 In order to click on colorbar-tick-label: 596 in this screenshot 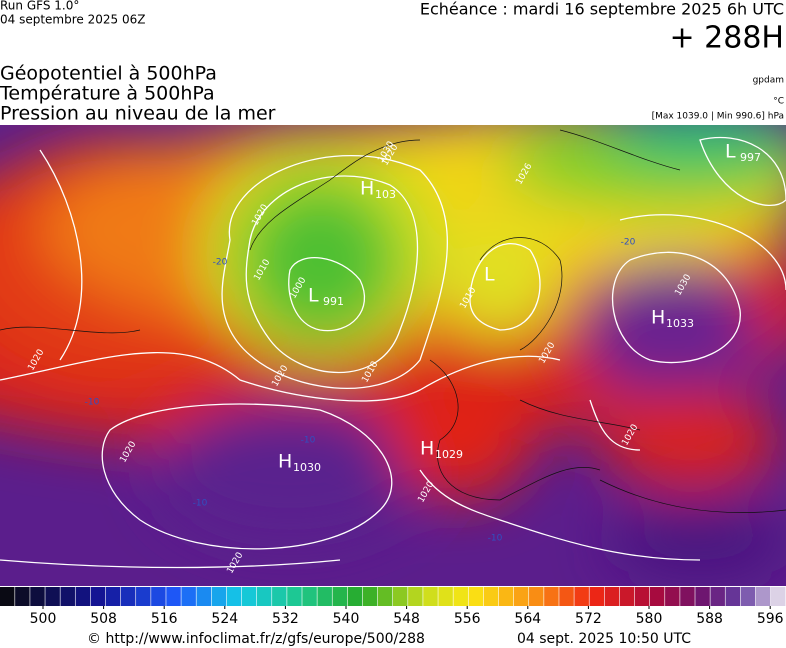, I will do `click(770, 619)`.